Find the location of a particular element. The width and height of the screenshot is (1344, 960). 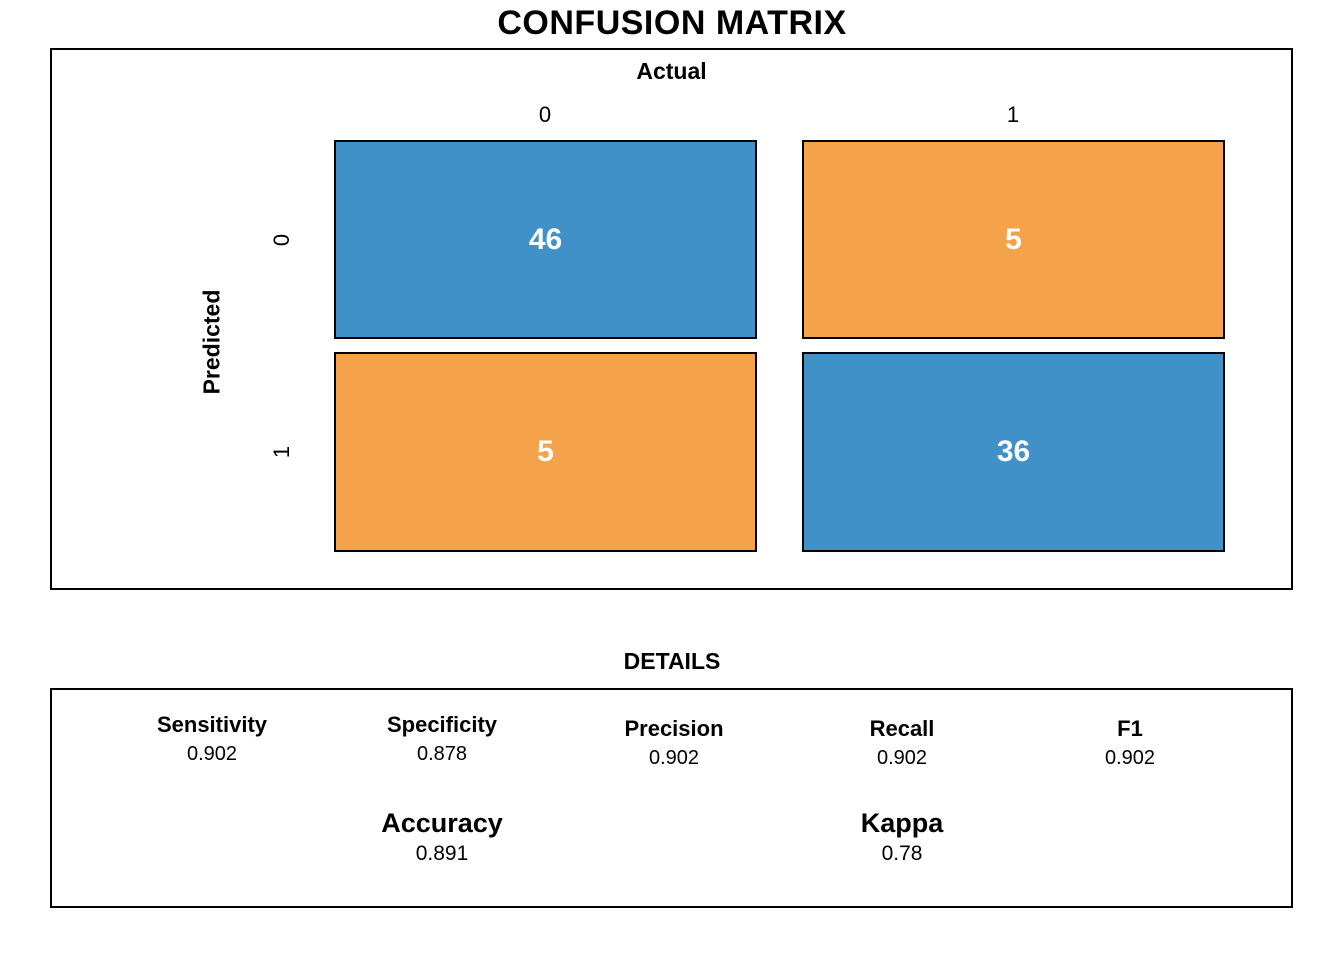

row-label-1: 1 is located at coordinates (281, 452).